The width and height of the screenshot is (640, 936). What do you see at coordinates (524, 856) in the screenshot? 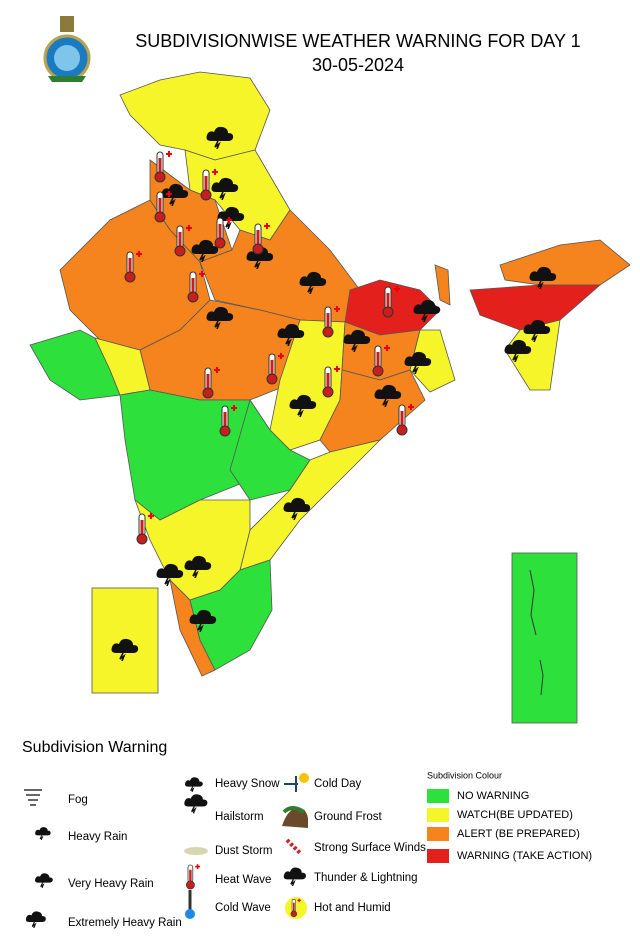
I see `colour-label: WARNING (TAKE ACTION)` at bounding box center [524, 856].